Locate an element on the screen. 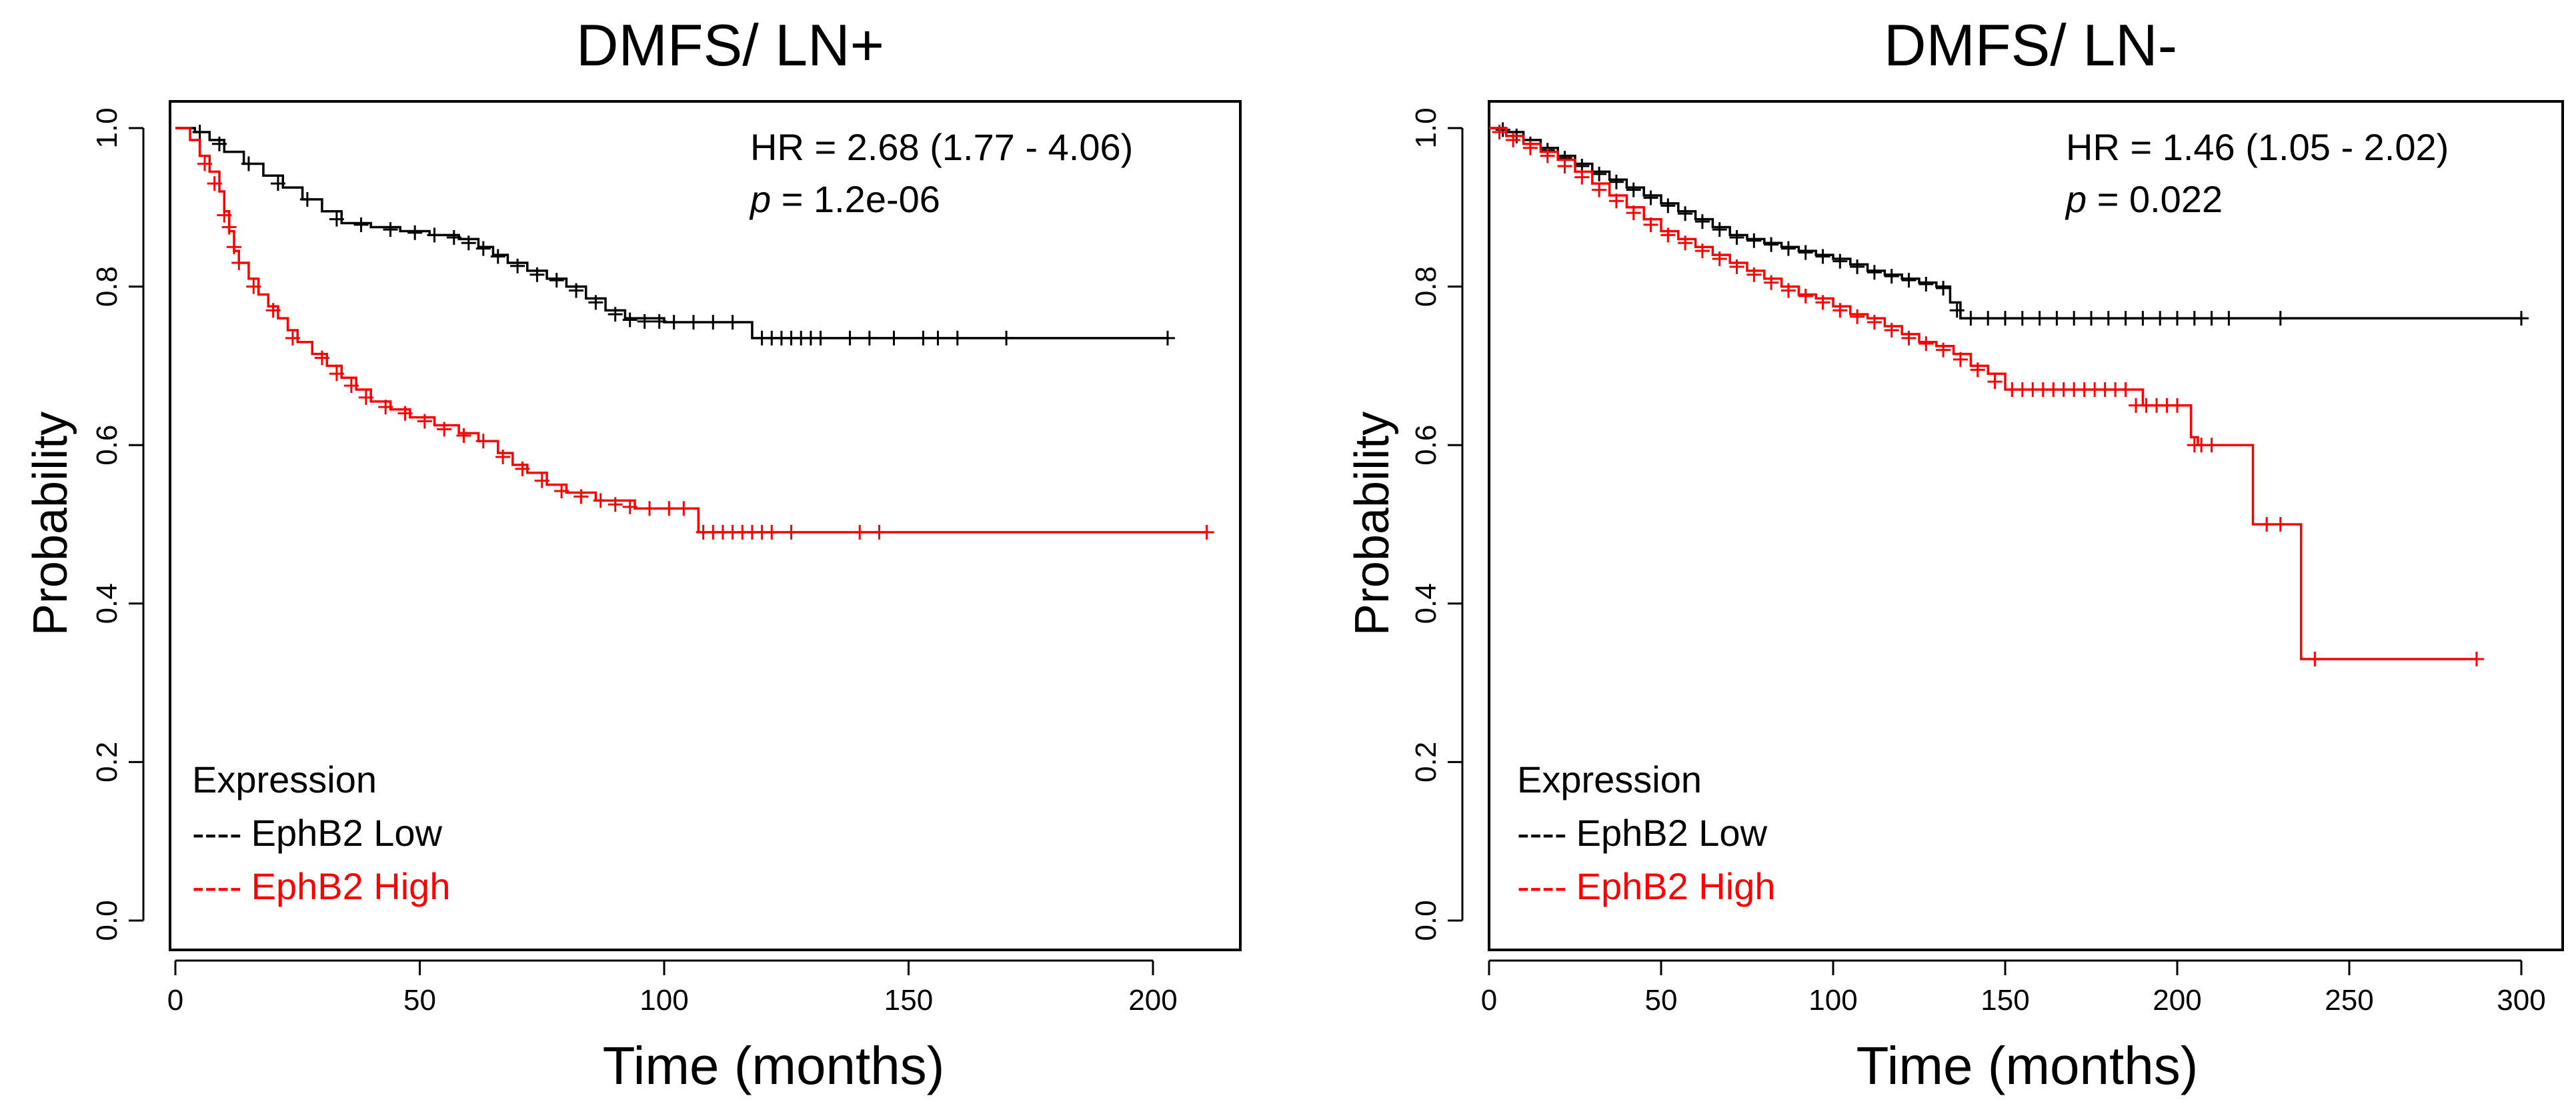 The height and width of the screenshot is (1116, 2576). x-axis: 0 50 100 150 200 250 300 is located at coordinates (2013, 988).